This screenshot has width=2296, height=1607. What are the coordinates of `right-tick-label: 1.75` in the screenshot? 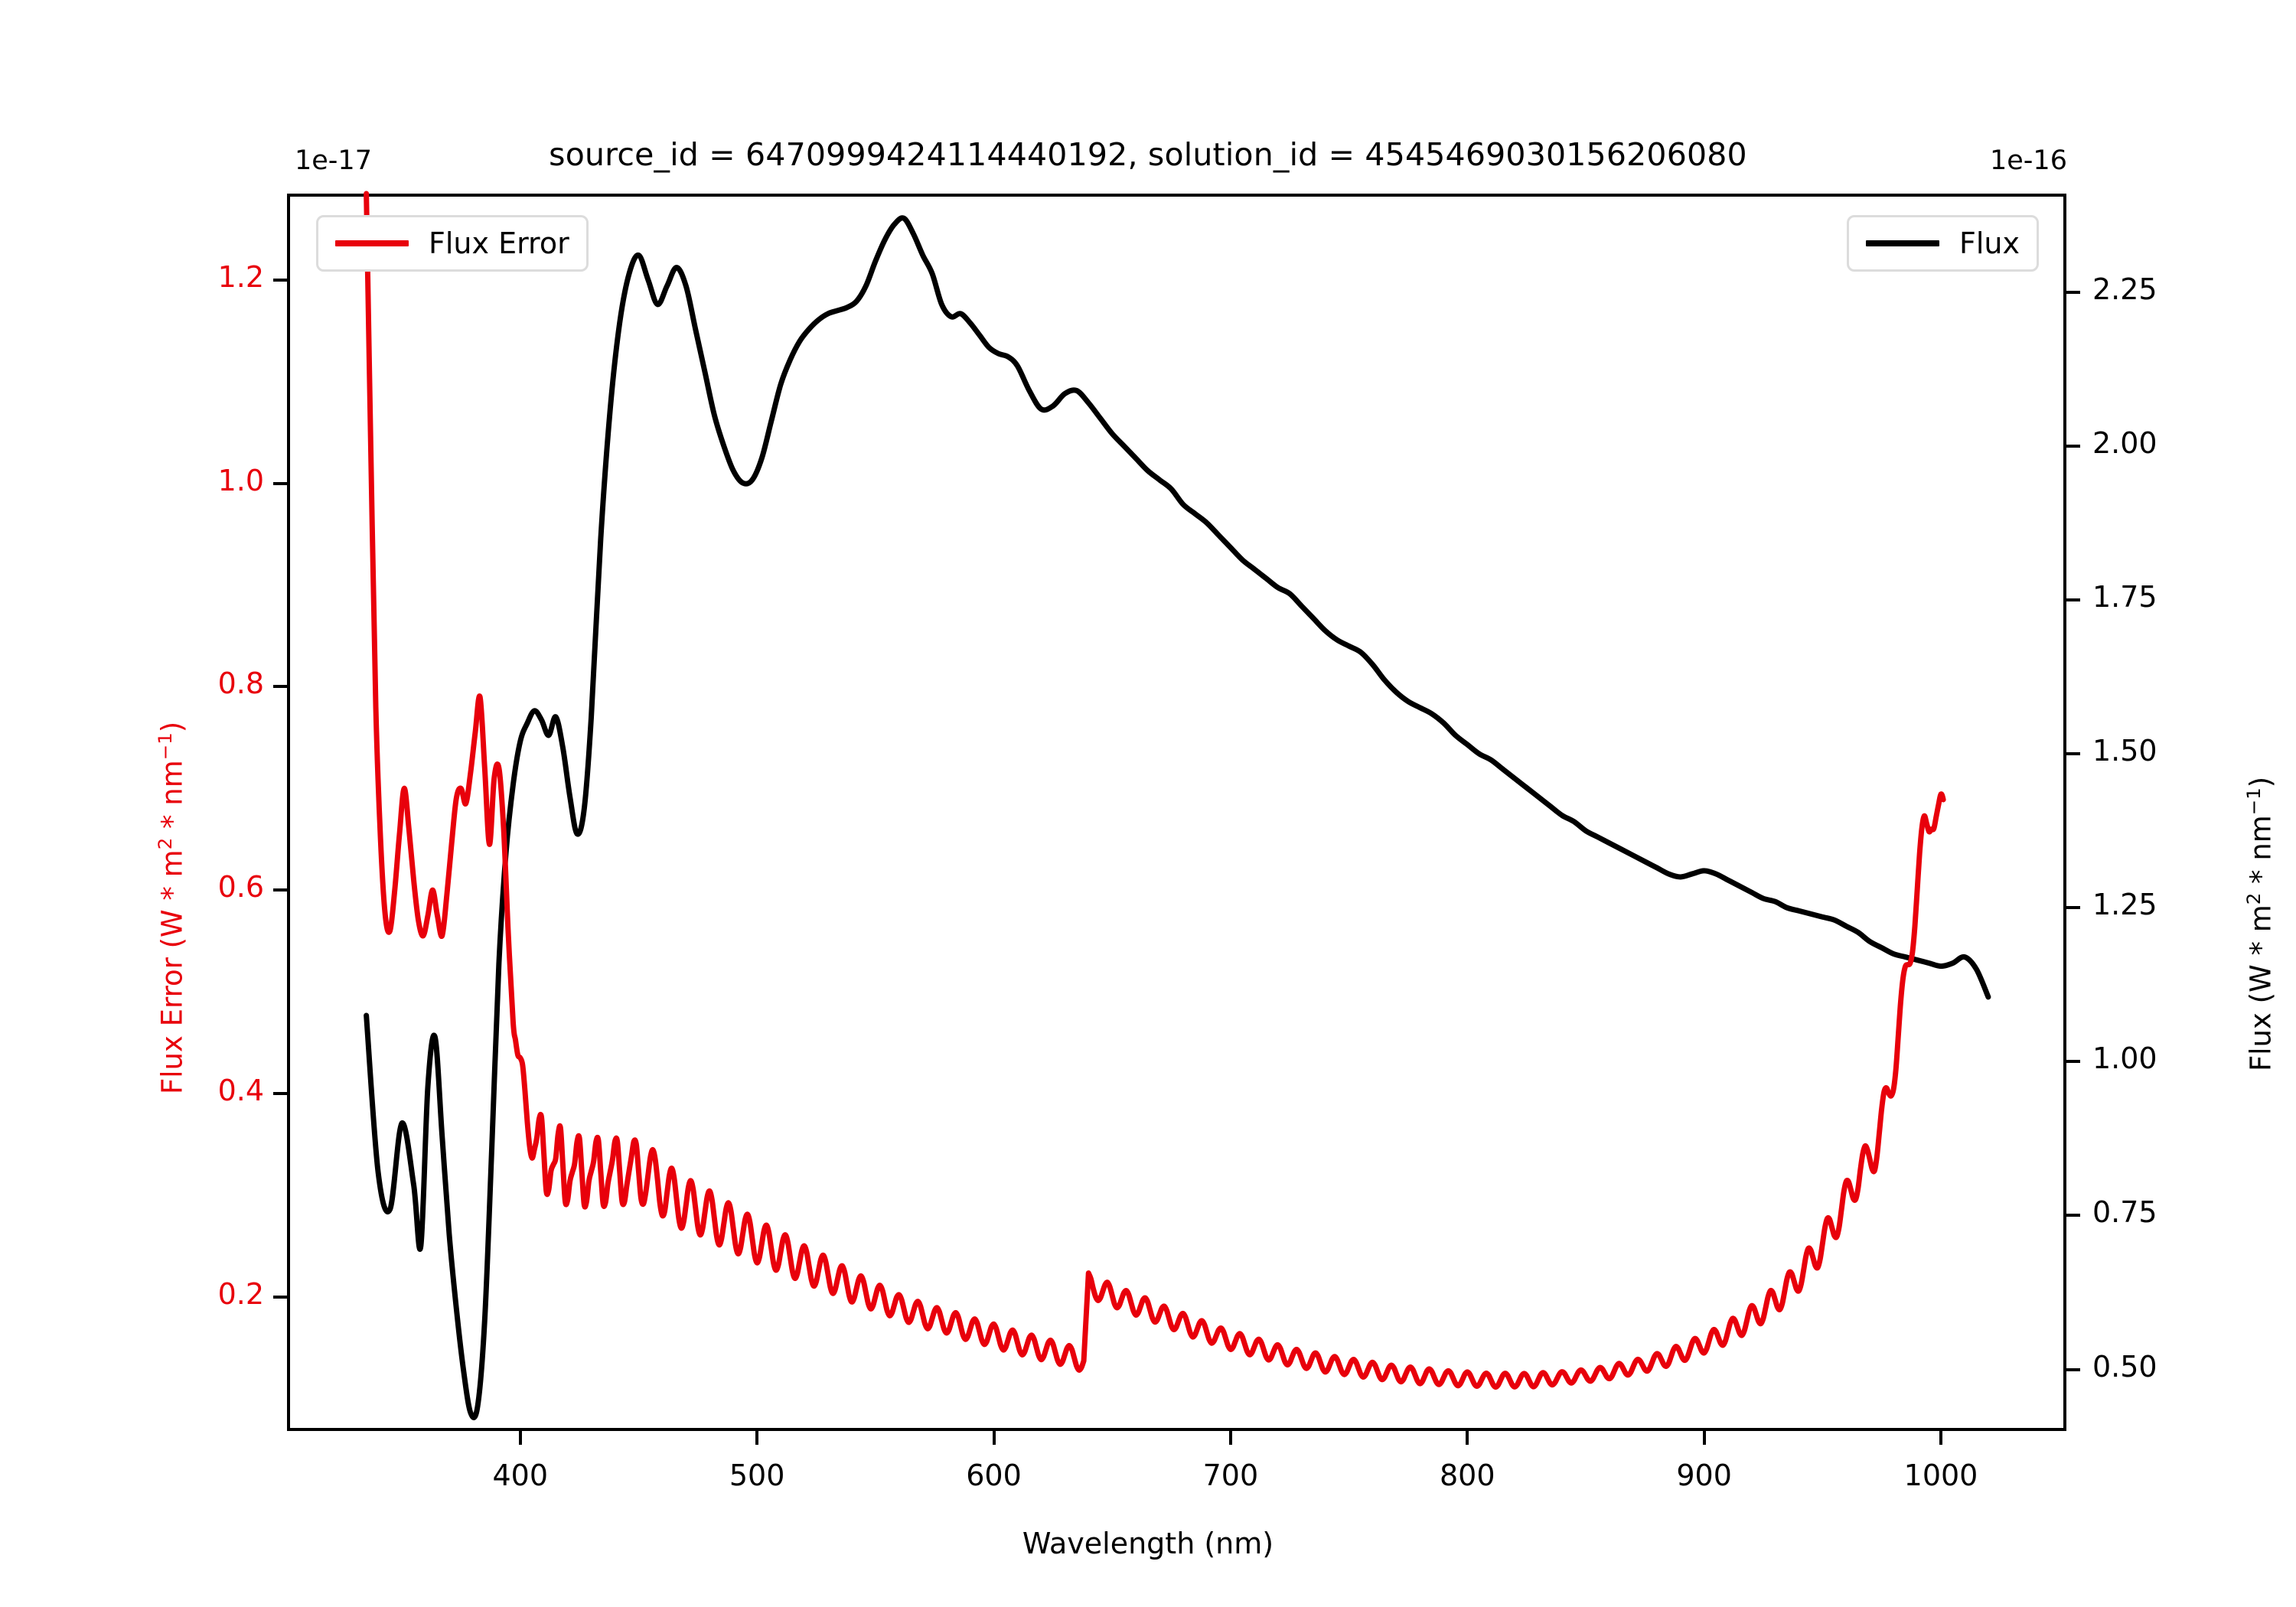 It's located at (2124, 596).